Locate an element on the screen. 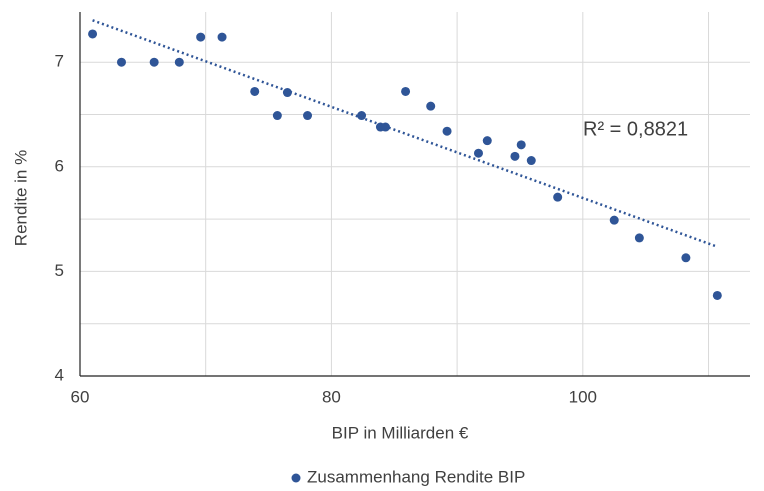 The image size is (764, 491). x-tick-label: 60 is located at coordinates (80, 396).